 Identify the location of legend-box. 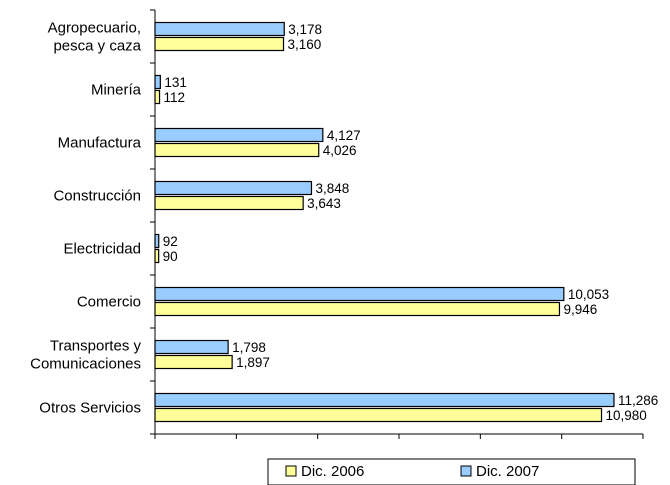
(451, 471).